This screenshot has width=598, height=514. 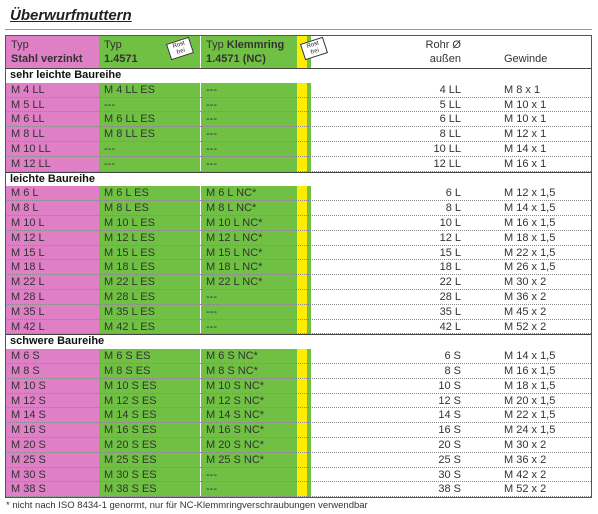 What do you see at coordinates (525, 104) in the screenshot?
I see `cell: M 10 x 1` at bounding box center [525, 104].